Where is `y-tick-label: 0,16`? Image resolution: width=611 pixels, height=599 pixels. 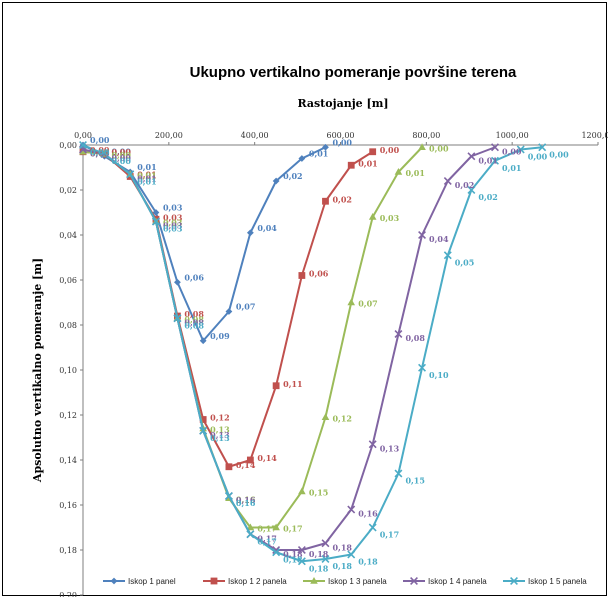
y-tick-label: 0,16 is located at coordinates (68, 505).